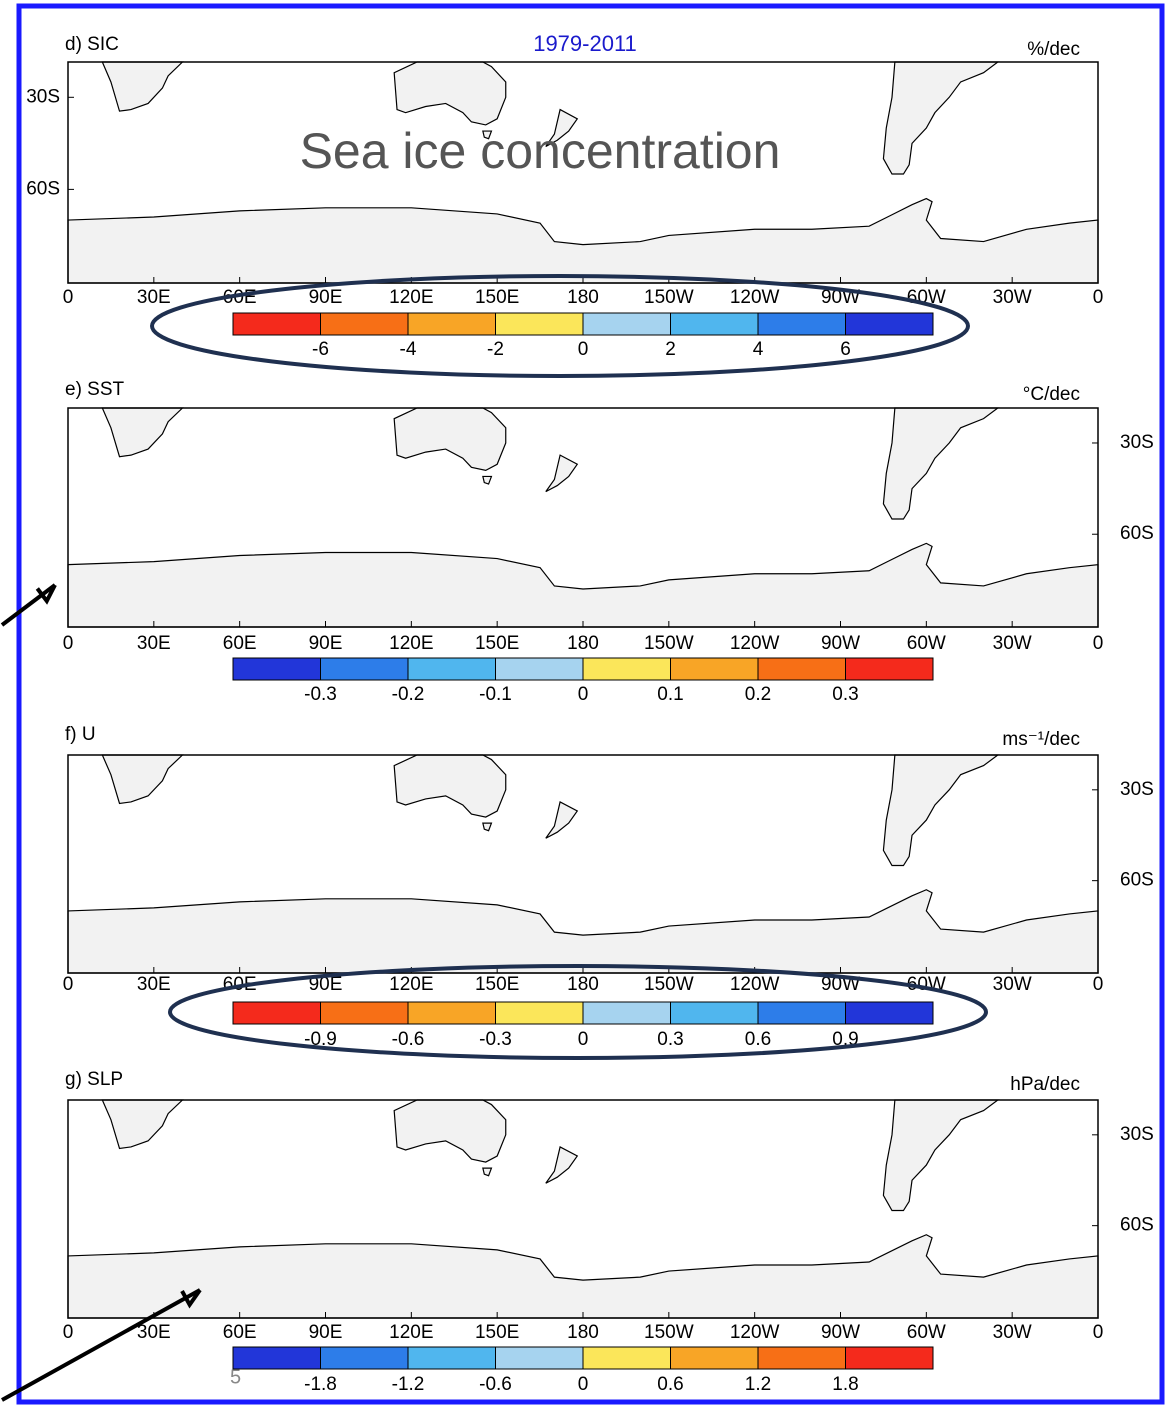 The width and height of the screenshot is (1168, 1408). I want to click on arrow-shaft, so click(101, 1345).